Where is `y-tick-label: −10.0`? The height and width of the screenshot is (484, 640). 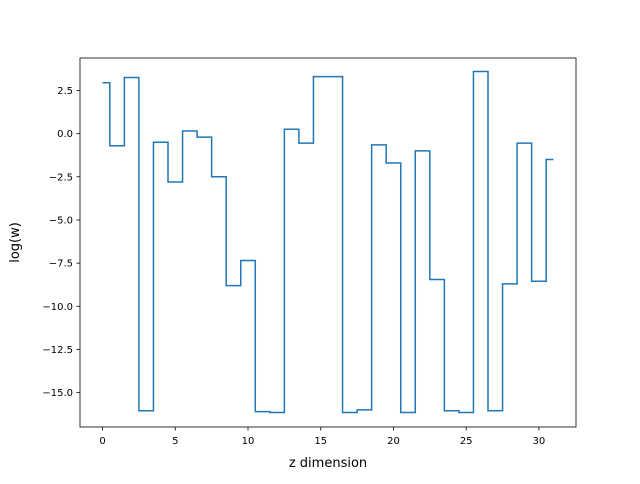
y-tick-label: −10.0 is located at coordinates (57, 307).